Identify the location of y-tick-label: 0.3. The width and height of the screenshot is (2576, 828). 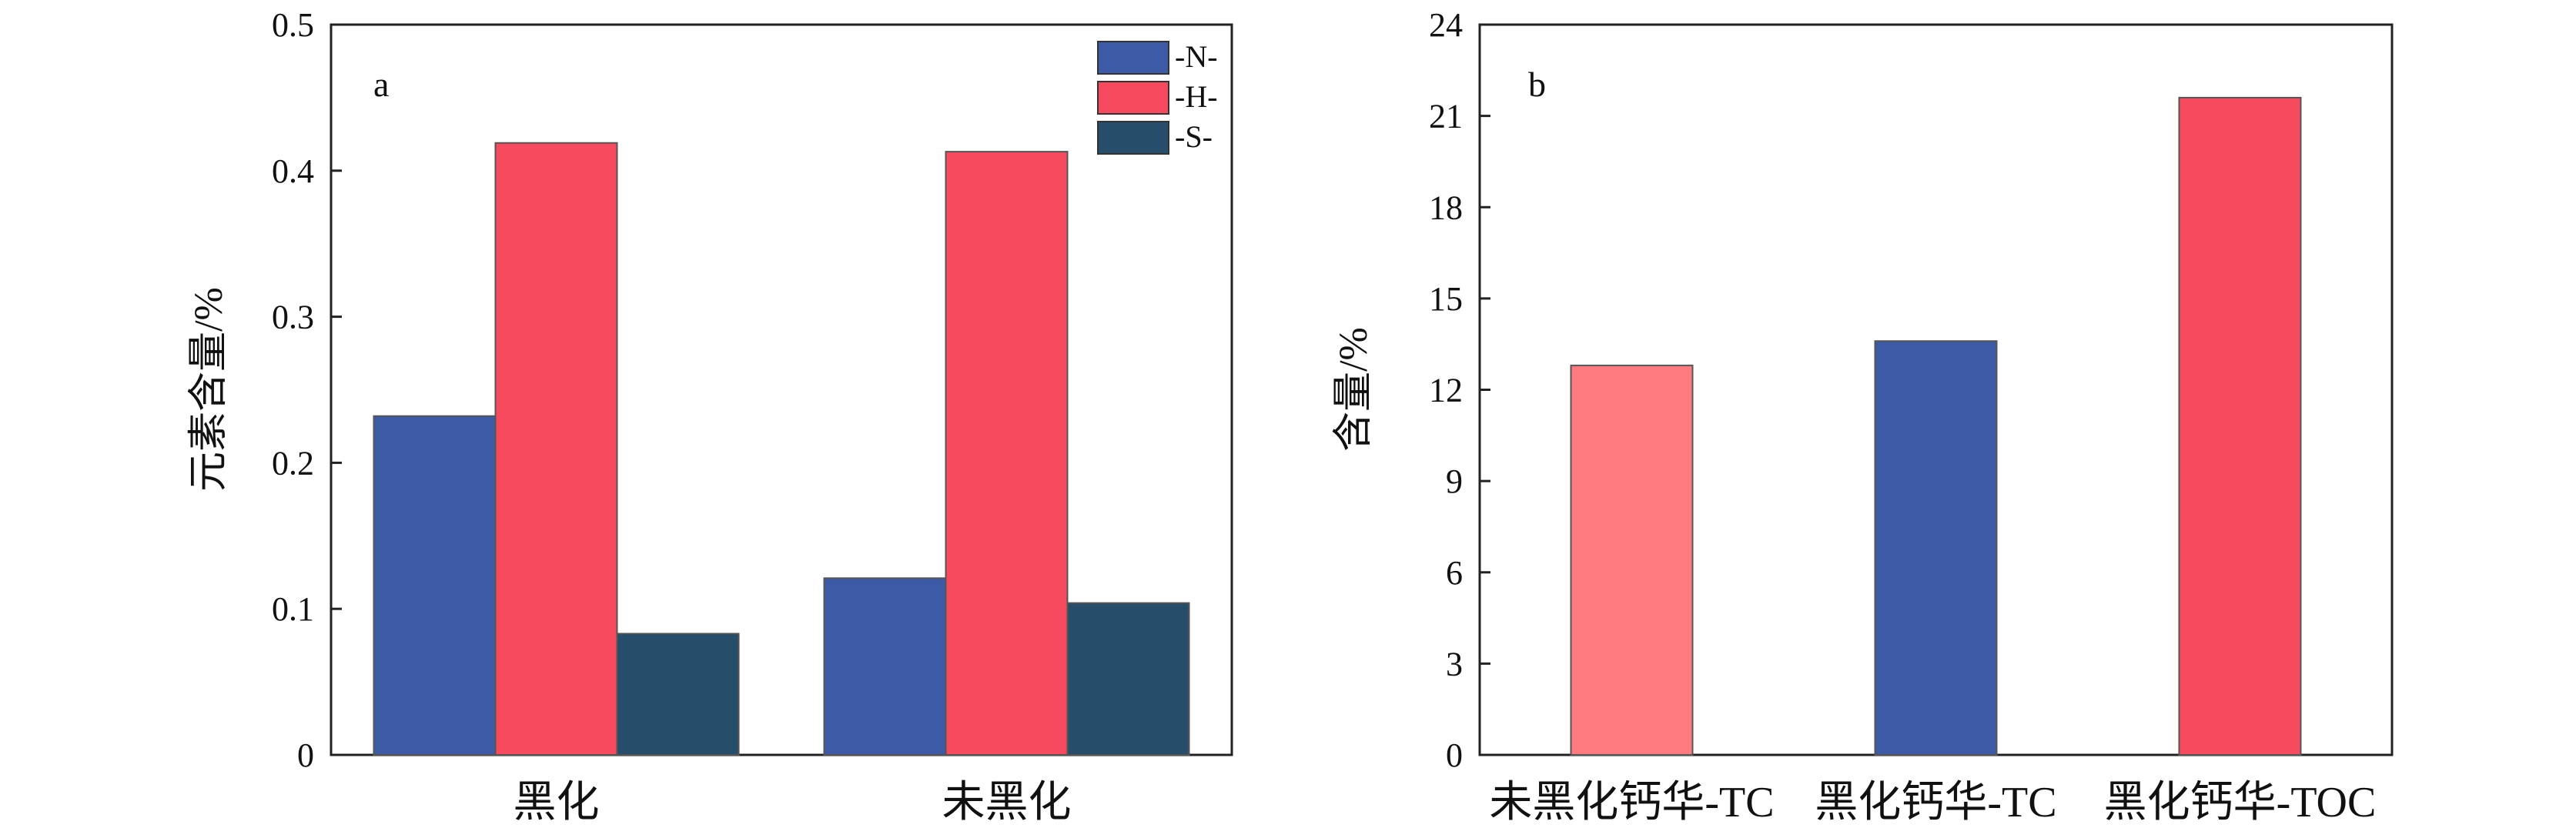
(293, 317).